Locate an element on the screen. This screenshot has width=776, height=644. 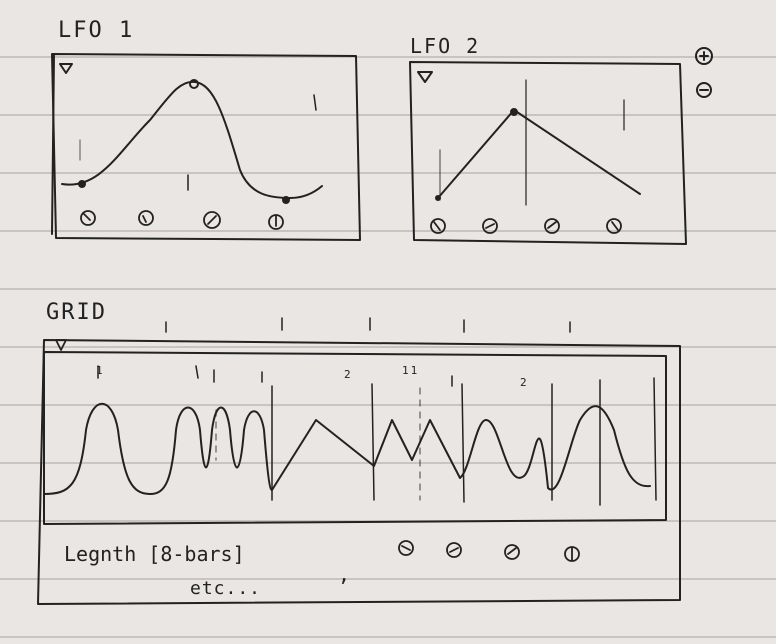
lfo1-triangle-icon is located at coordinates (66, 68).